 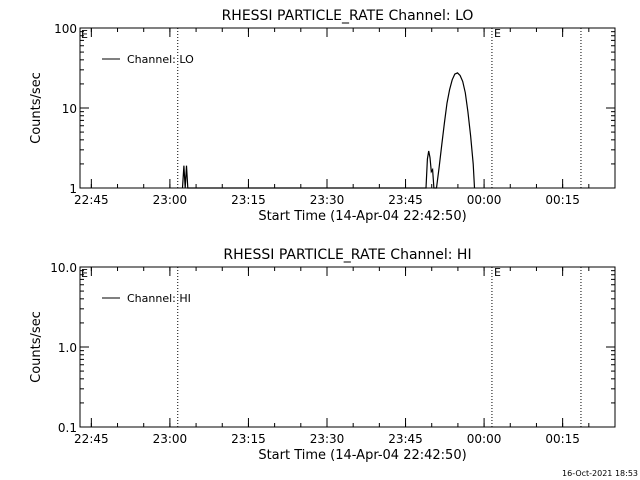 I want to click on footer-timestamp: 16-Oct-2021 18:53, so click(x=600, y=473).